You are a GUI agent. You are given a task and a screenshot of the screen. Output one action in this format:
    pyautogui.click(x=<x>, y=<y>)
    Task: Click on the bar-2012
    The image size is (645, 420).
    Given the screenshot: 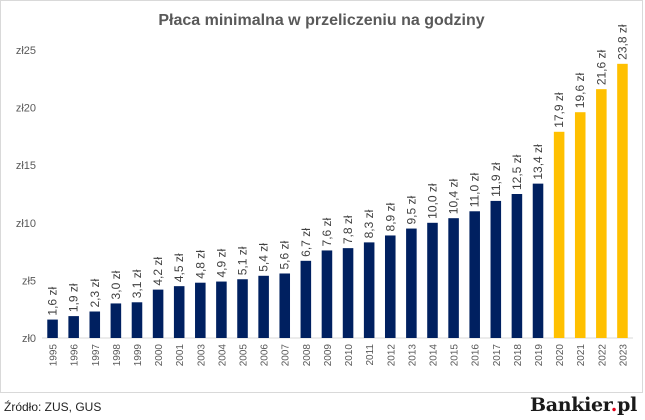 What is the action you would take?
    pyautogui.click(x=390, y=286)
    